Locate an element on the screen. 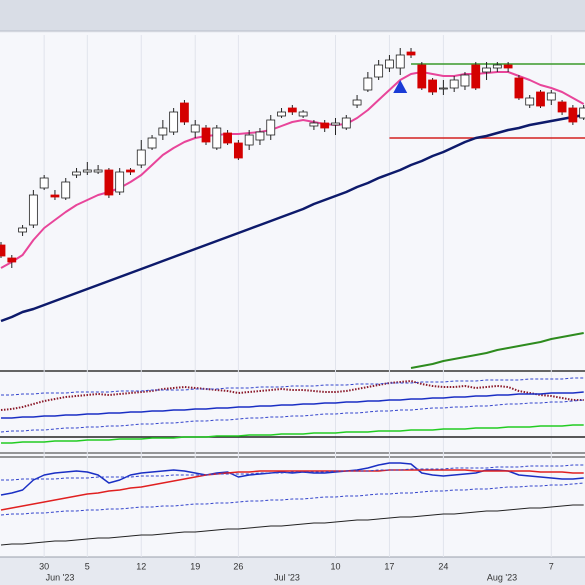  x-axis-area is located at coordinates (292, 571).